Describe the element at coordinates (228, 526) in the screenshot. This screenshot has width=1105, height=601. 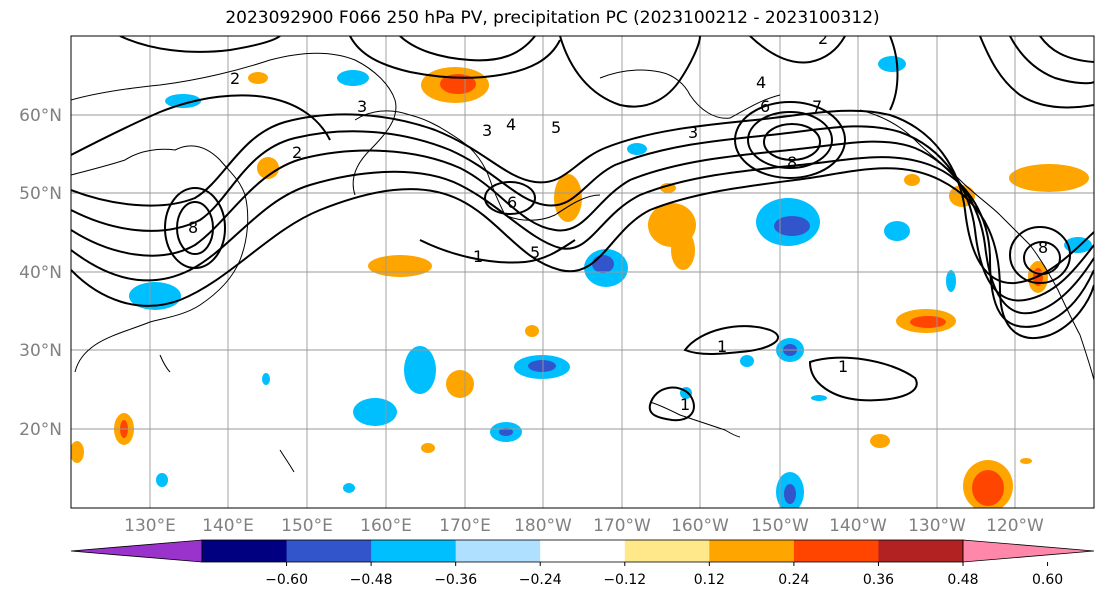
I see `lon-label: 140°E` at that location.